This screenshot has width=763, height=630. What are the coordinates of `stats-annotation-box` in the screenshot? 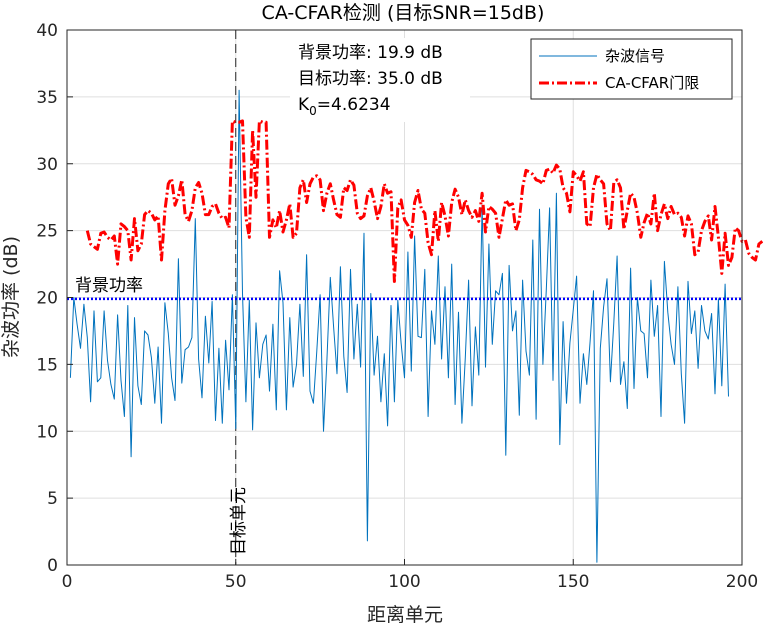 It's located at (380, 80).